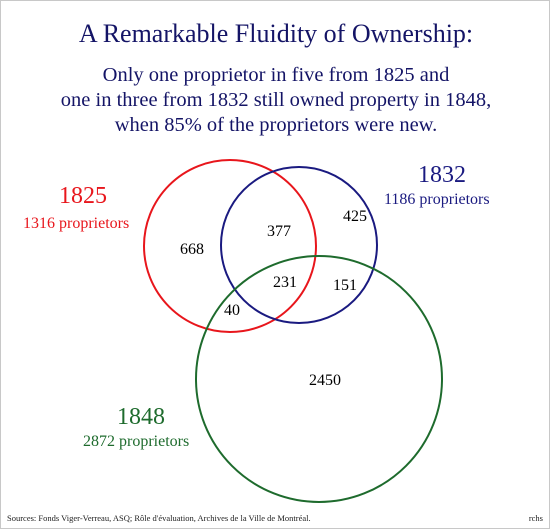  I want to click on region-1825-and-1832: 377, so click(279, 231).